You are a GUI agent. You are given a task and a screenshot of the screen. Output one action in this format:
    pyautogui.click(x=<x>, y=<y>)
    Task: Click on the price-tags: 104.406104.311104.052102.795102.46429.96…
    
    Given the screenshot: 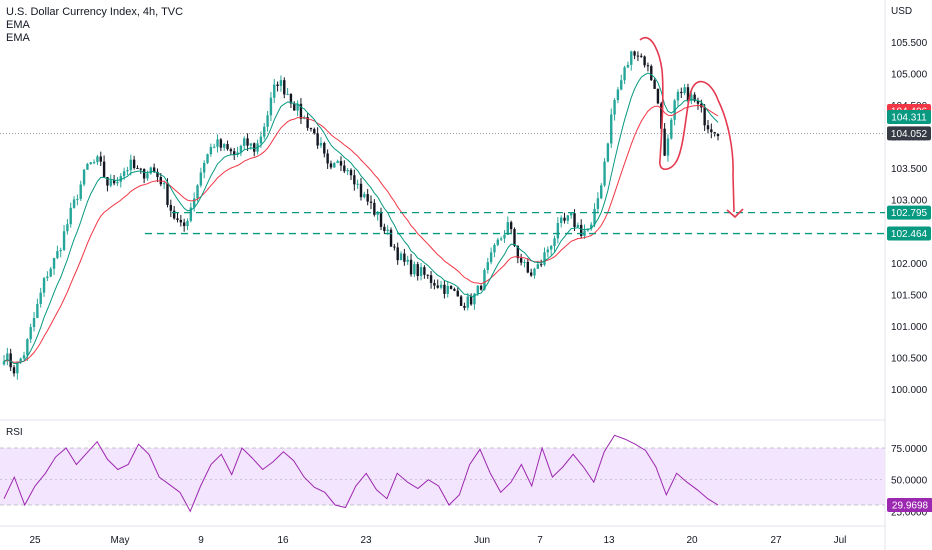 What is the action you would take?
    pyautogui.click(x=909, y=308)
    